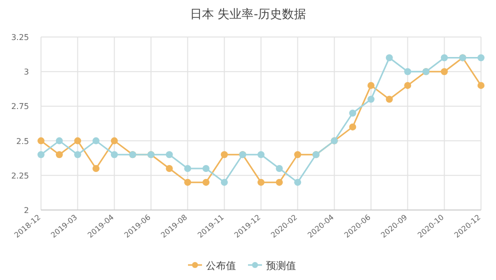 This screenshot has width=496, height=280. What do you see at coordinates (20, 37) in the screenshot?
I see `y-tick-label: 3.25` at bounding box center [20, 37].